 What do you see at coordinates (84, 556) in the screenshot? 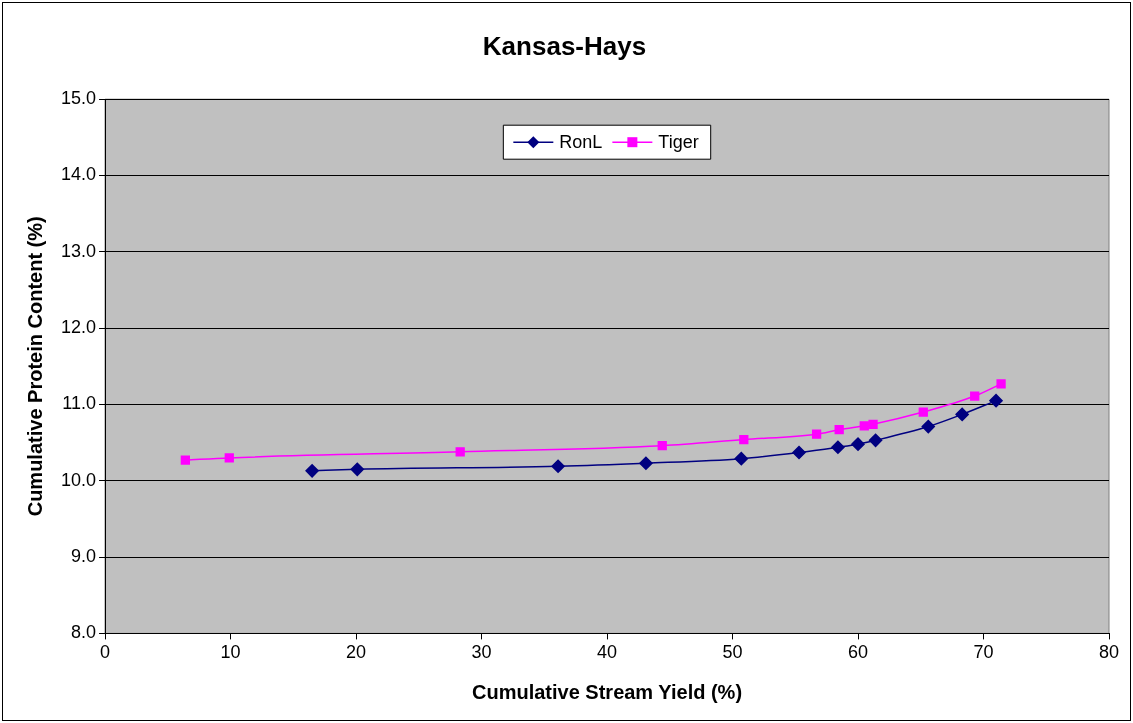
I see `y-tick-label: 9.0` at bounding box center [84, 556].